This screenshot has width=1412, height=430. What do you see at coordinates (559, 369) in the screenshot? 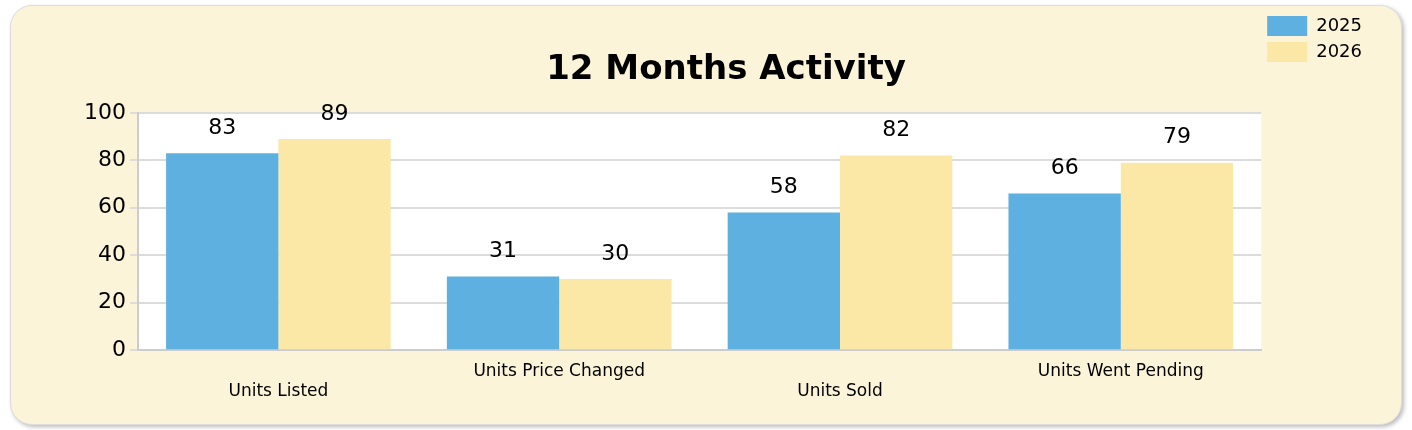
I see `x-tick-label: Units Price Changed` at bounding box center [559, 369].